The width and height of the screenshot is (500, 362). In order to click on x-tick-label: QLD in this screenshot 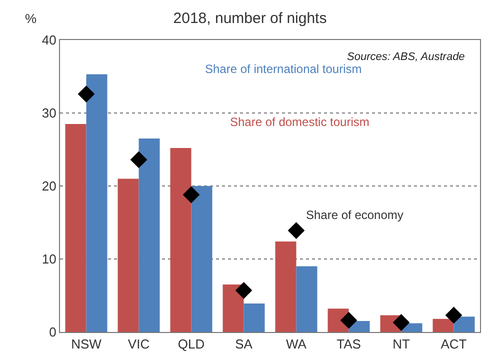, I will do `click(191, 344)`.